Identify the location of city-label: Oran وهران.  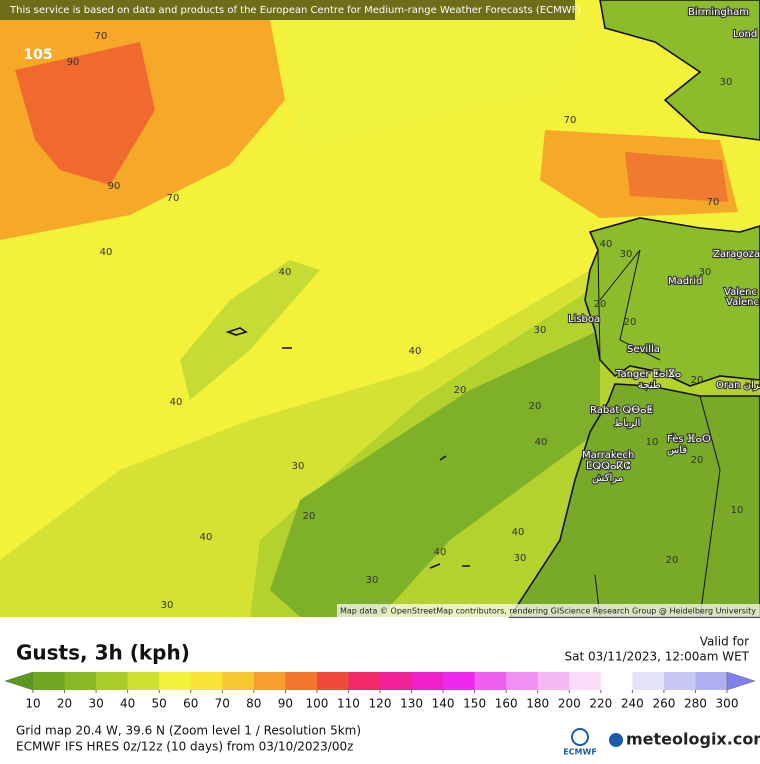
(738, 385).